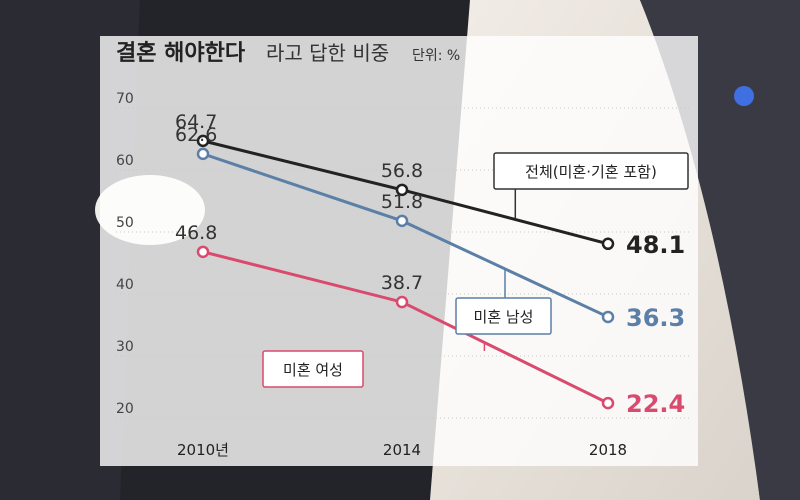 The width and height of the screenshot is (800, 500). What do you see at coordinates (655, 404) in the screenshot?
I see `data-label-single-women: 22.4` at bounding box center [655, 404].